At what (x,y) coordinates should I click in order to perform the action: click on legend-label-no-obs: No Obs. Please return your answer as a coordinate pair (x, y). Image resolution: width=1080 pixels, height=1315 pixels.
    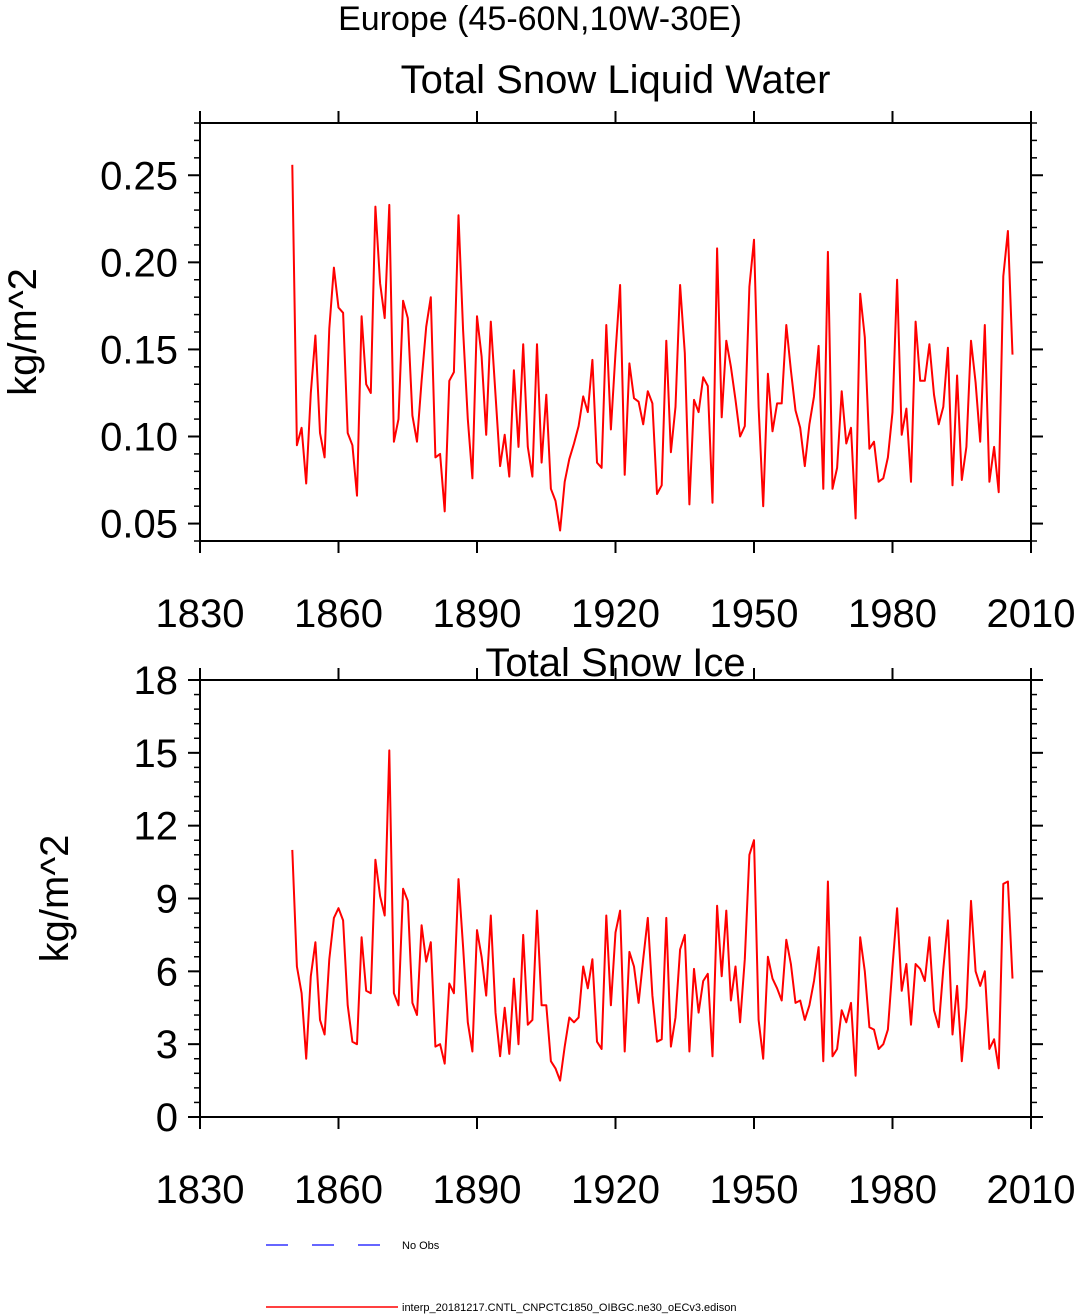
    Looking at the image, I should click on (421, 1246).